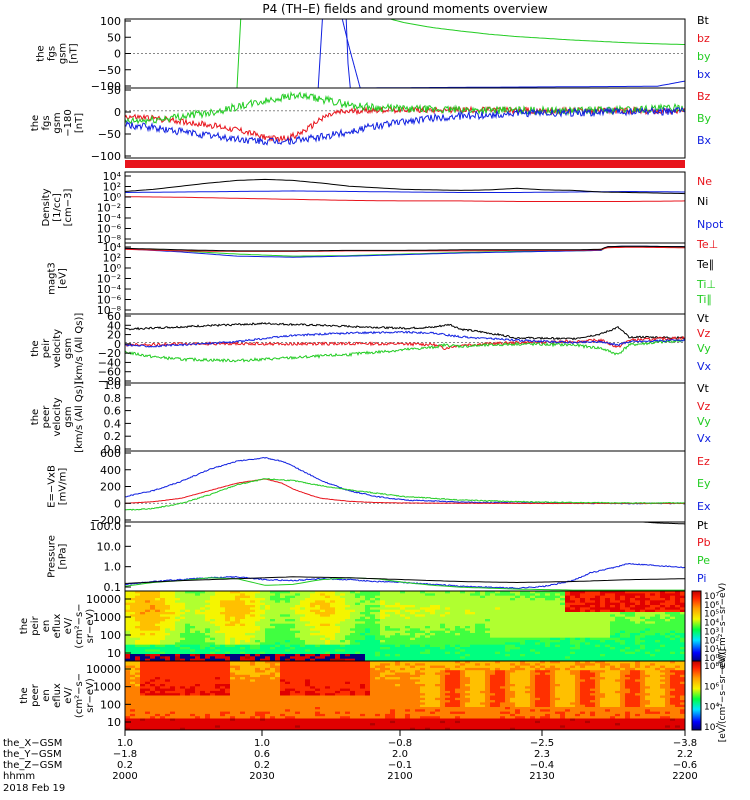  Describe the element at coordinates (109, 372) in the screenshot. I see `y-tick-label: −60` at that location.